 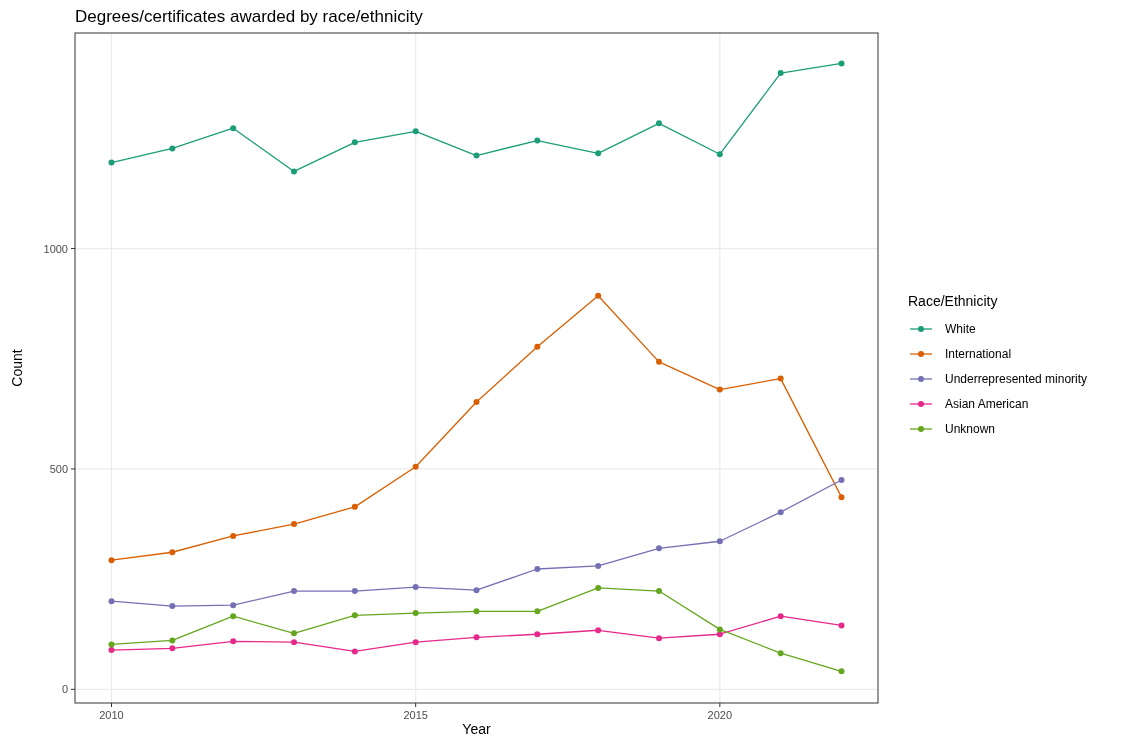 I want to click on legend-label: Asian American, so click(x=987, y=404).